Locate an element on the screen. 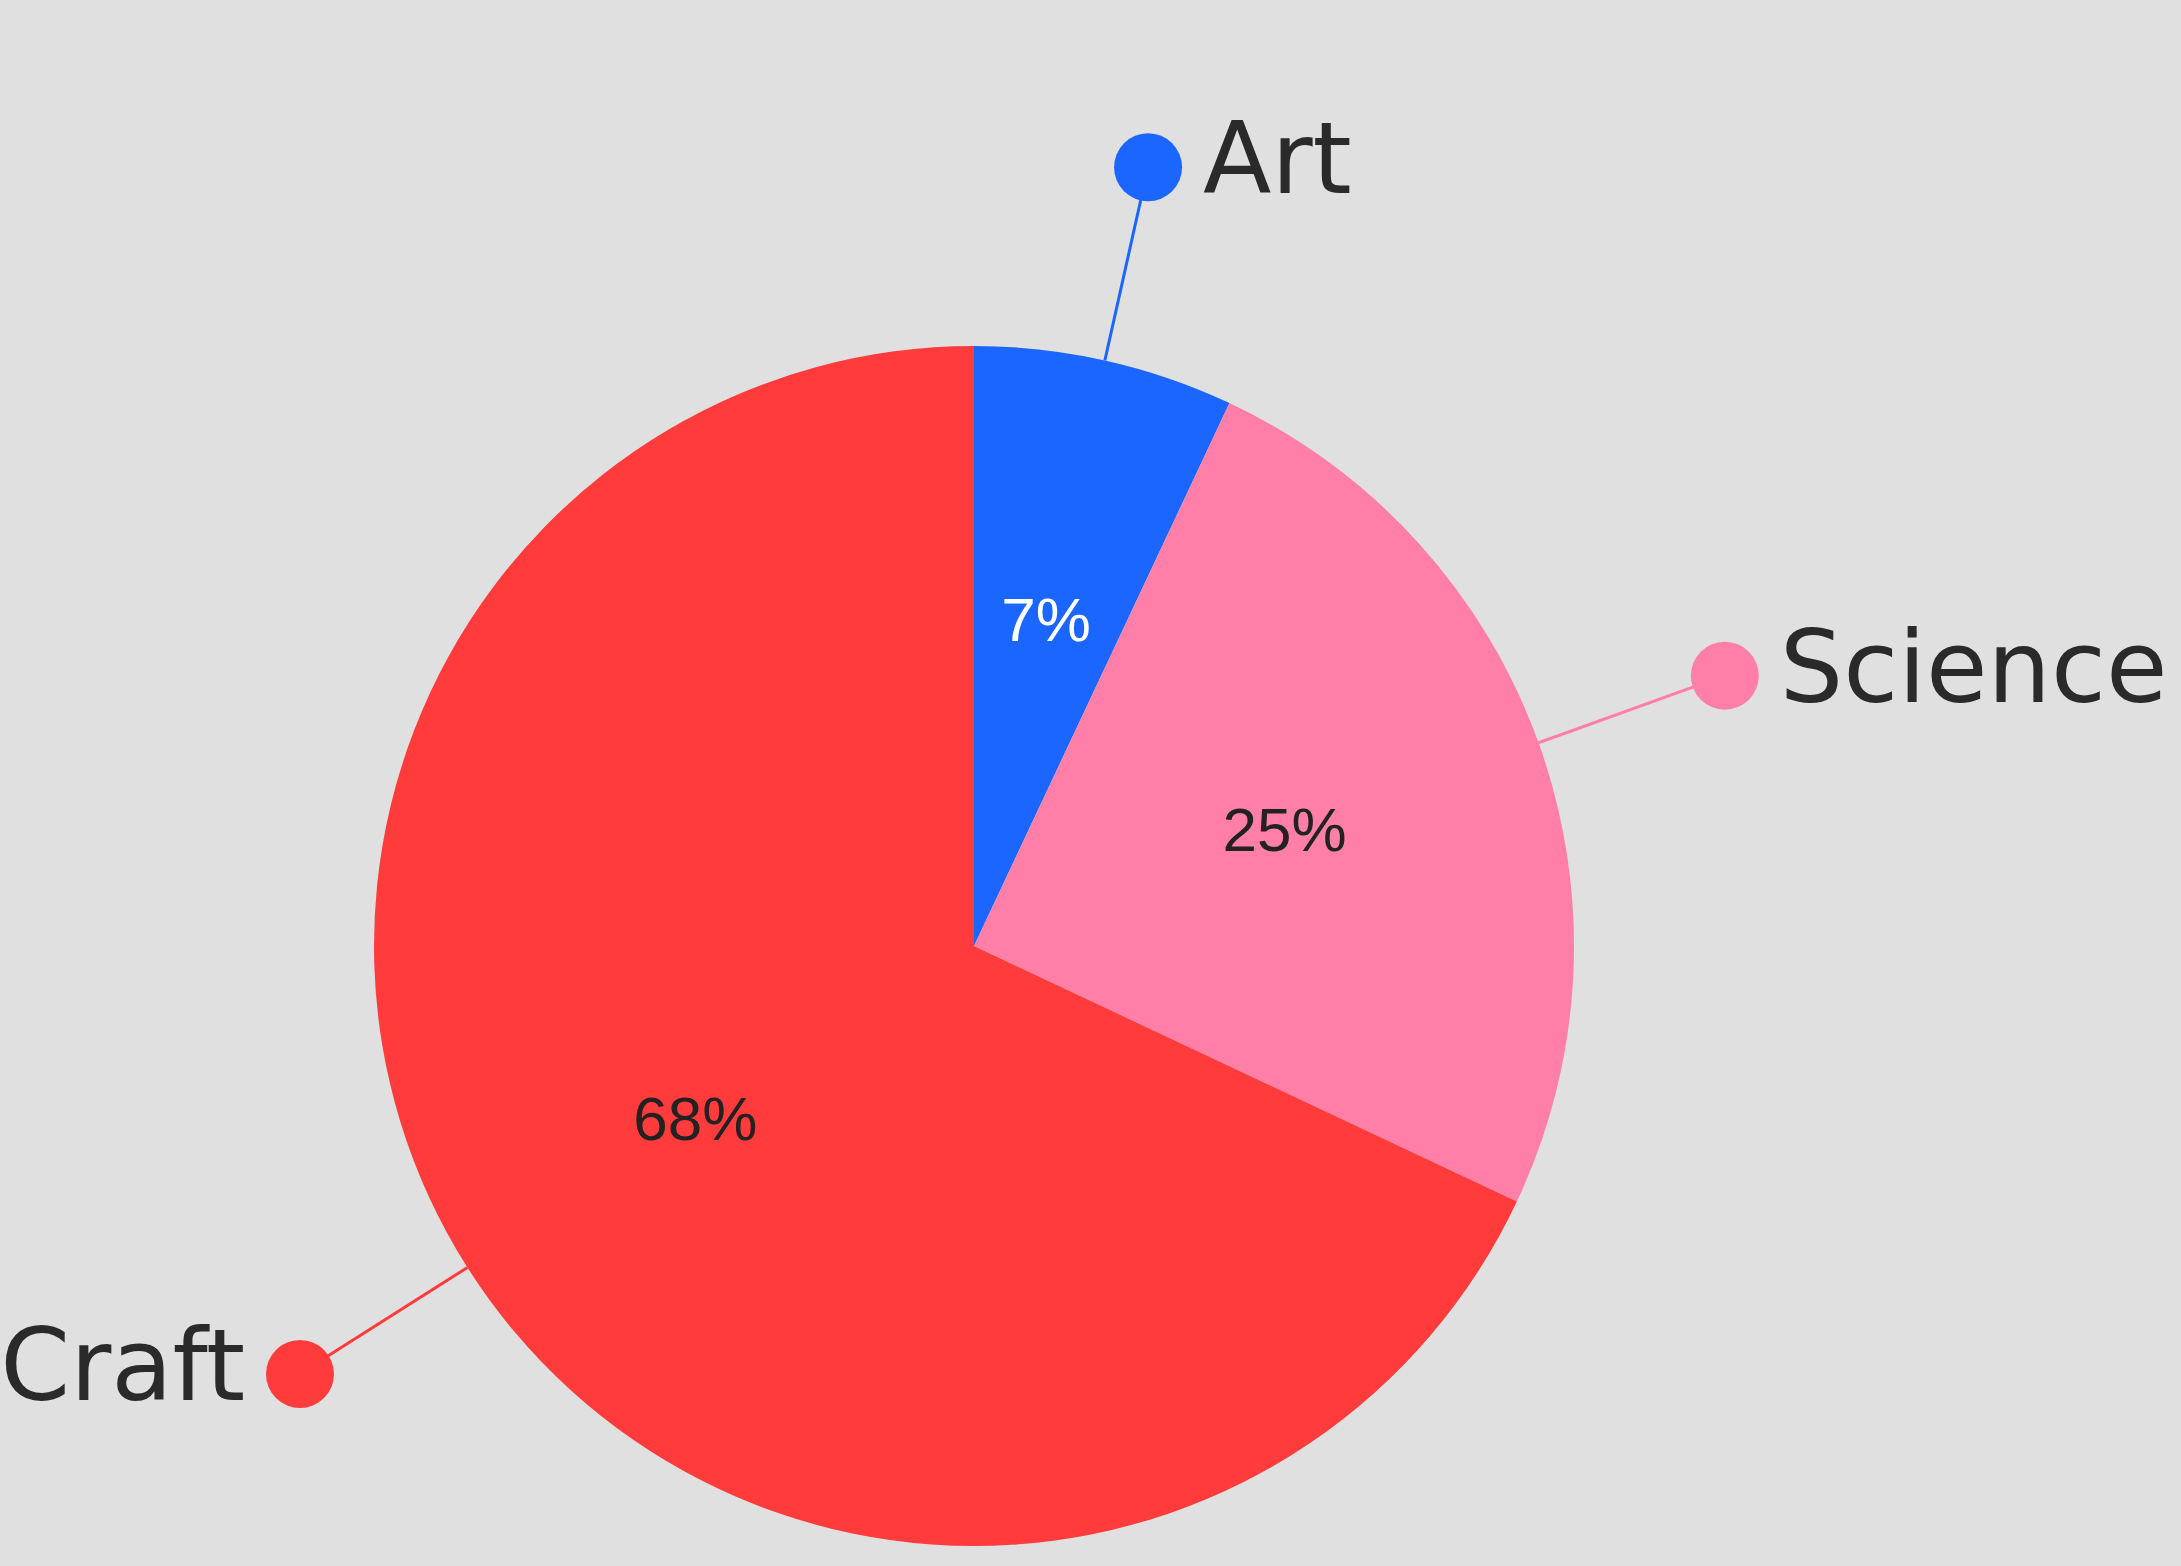  legend-label: Art is located at coordinates (1277, 159).